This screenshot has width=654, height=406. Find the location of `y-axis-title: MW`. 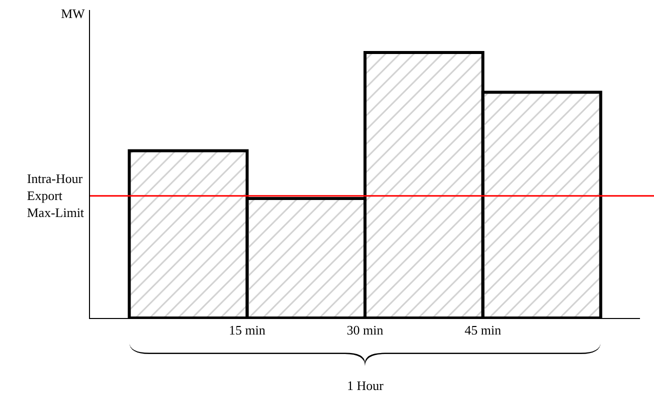

y-axis-title: MW is located at coordinates (73, 13).